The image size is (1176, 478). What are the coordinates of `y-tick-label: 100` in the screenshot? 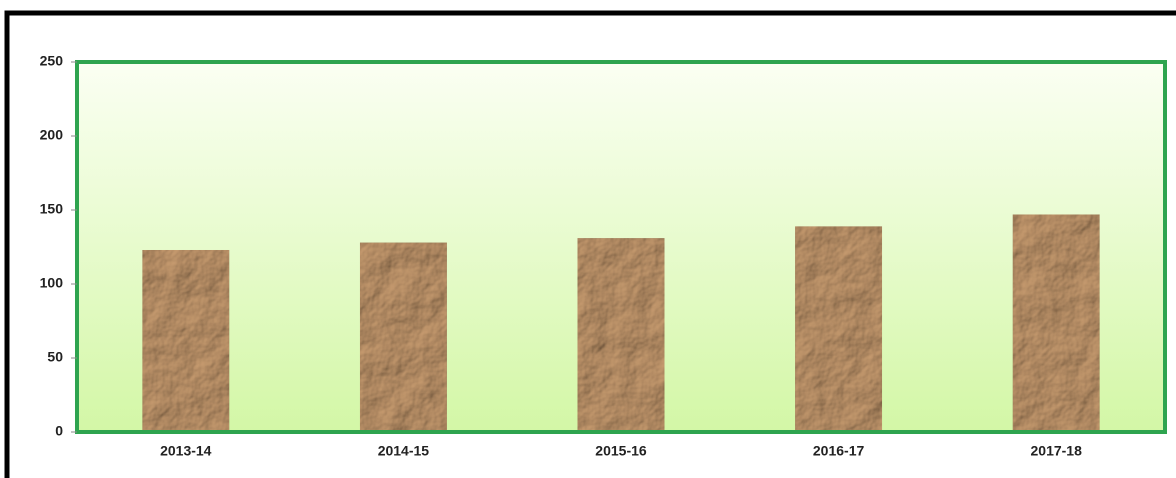 It's located at (52, 283).